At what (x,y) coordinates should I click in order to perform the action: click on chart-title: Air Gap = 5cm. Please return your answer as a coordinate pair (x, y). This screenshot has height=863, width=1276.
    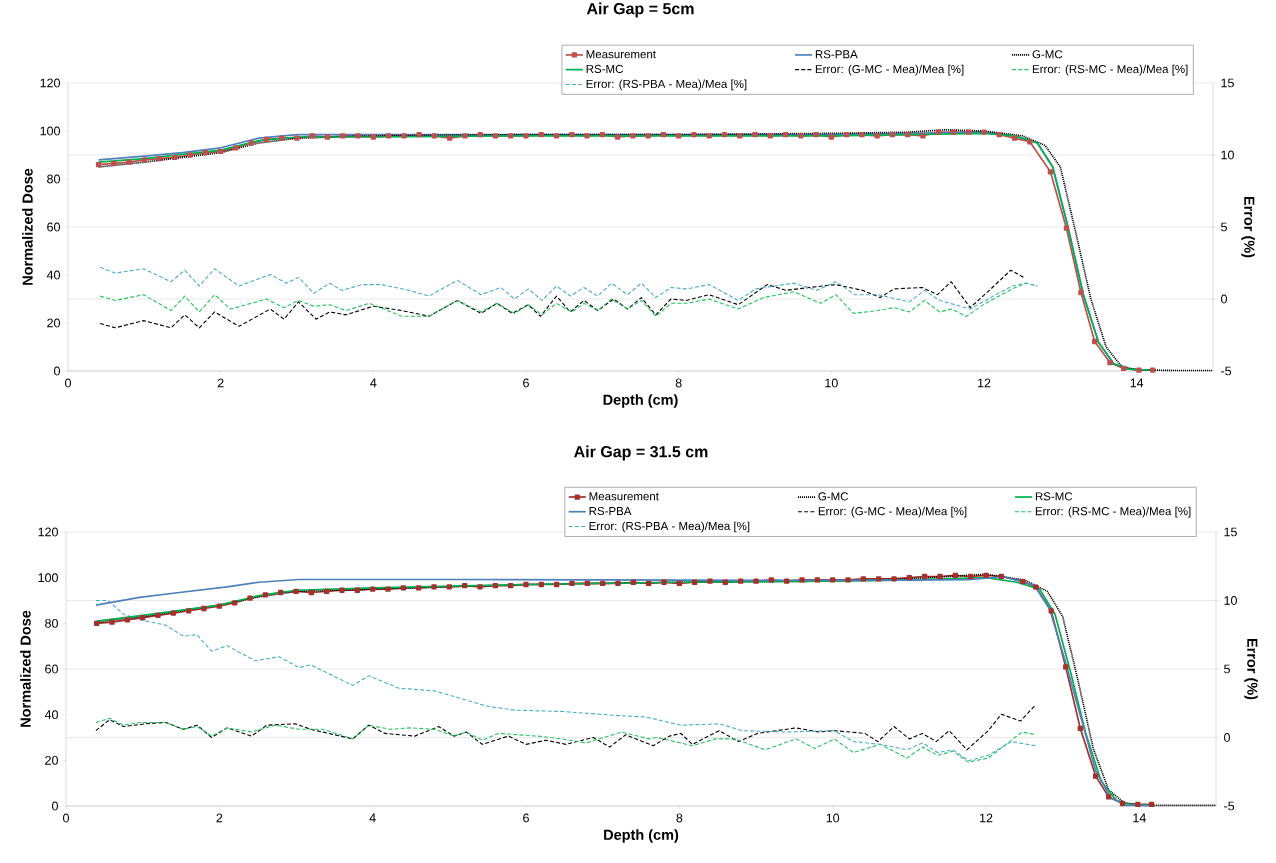
    Looking at the image, I should click on (640, 10).